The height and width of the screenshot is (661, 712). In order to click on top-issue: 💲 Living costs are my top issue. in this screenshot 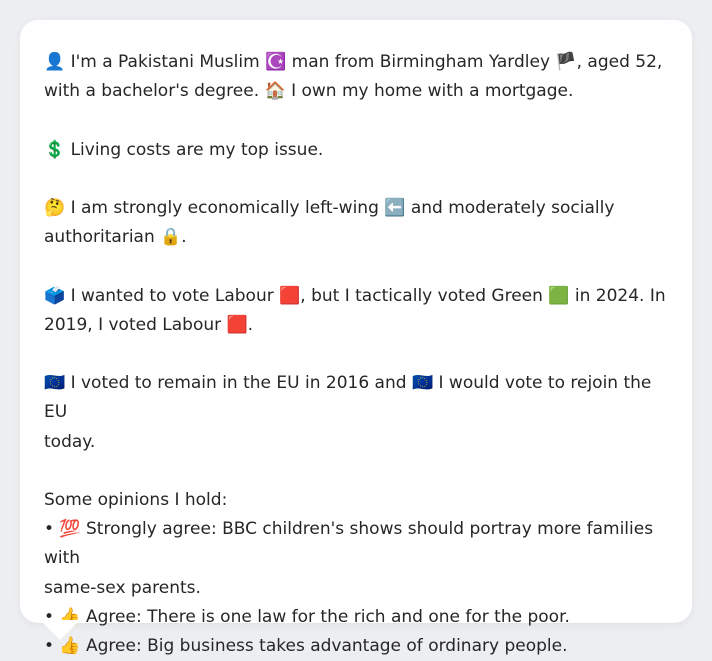, I will do `click(184, 149)`.